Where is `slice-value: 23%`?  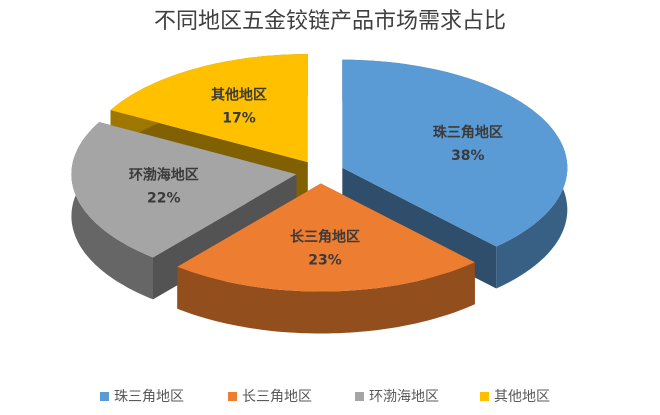 slice-value: 23% is located at coordinates (325, 260).